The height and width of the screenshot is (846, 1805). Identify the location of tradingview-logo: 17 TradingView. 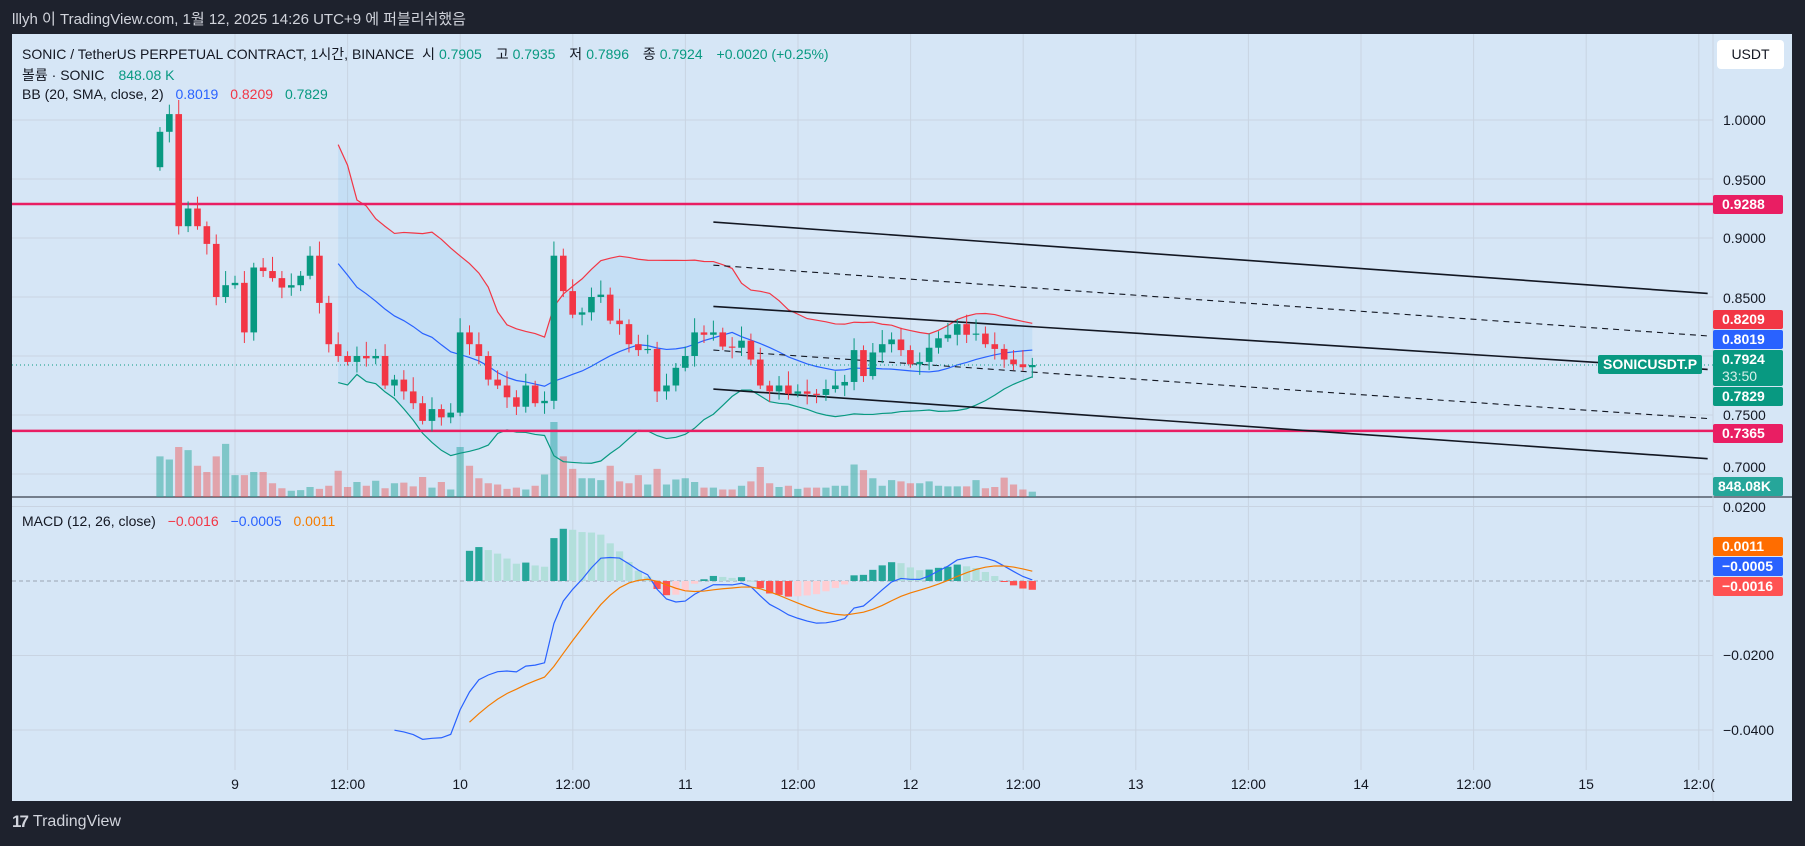
(66, 822).